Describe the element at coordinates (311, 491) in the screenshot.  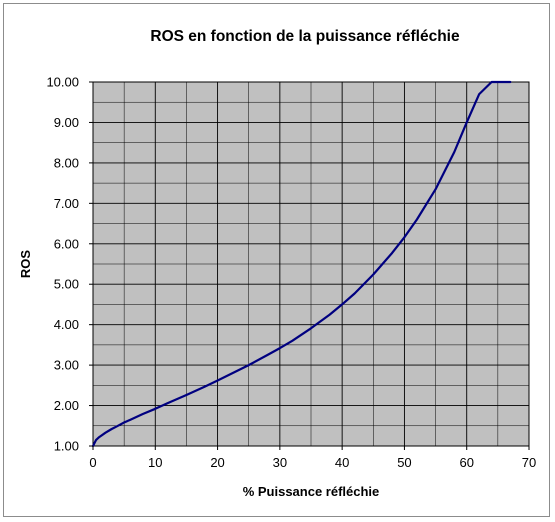
I see `x-axis-title: % Puissance réfléchie` at that location.